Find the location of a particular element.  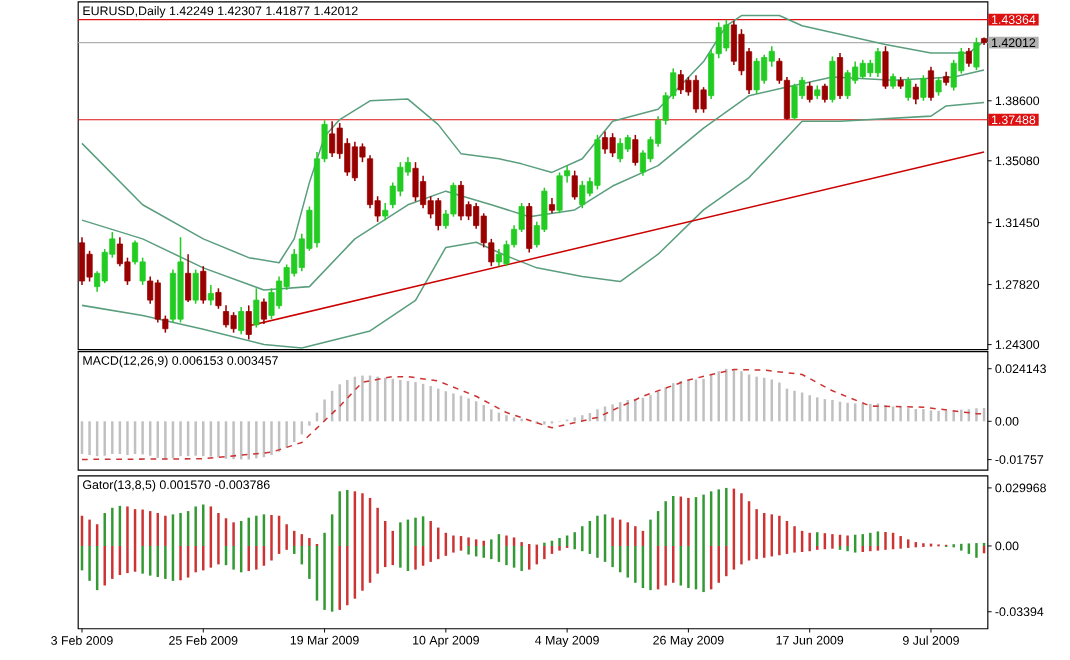

line-series is located at coordinates (533, 415).